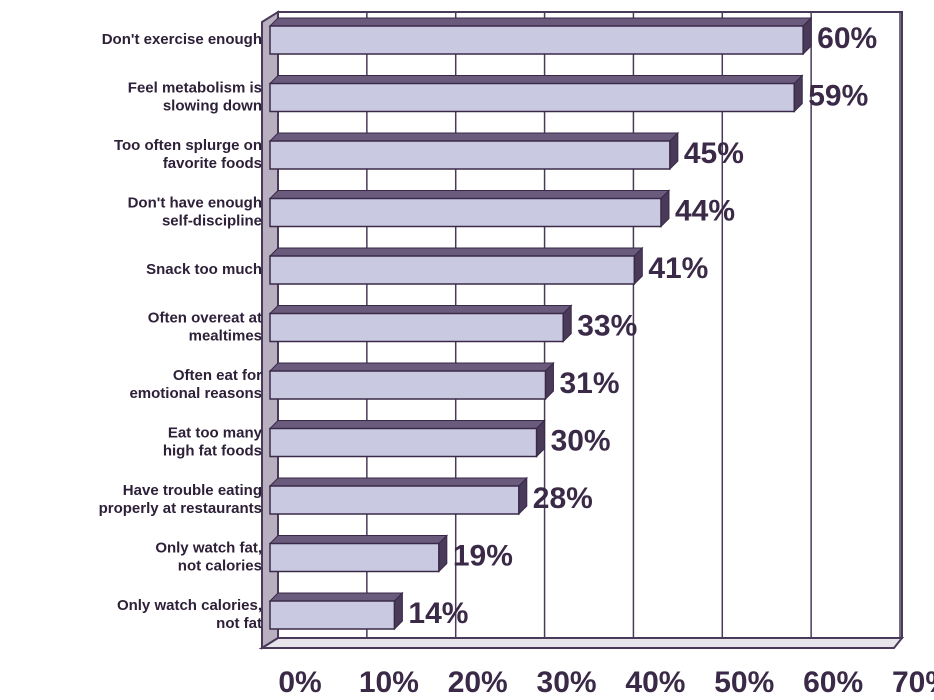 This screenshot has width=934, height=700. Describe the element at coordinates (705, 210) in the screenshot. I see `value-label: 44%` at that location.